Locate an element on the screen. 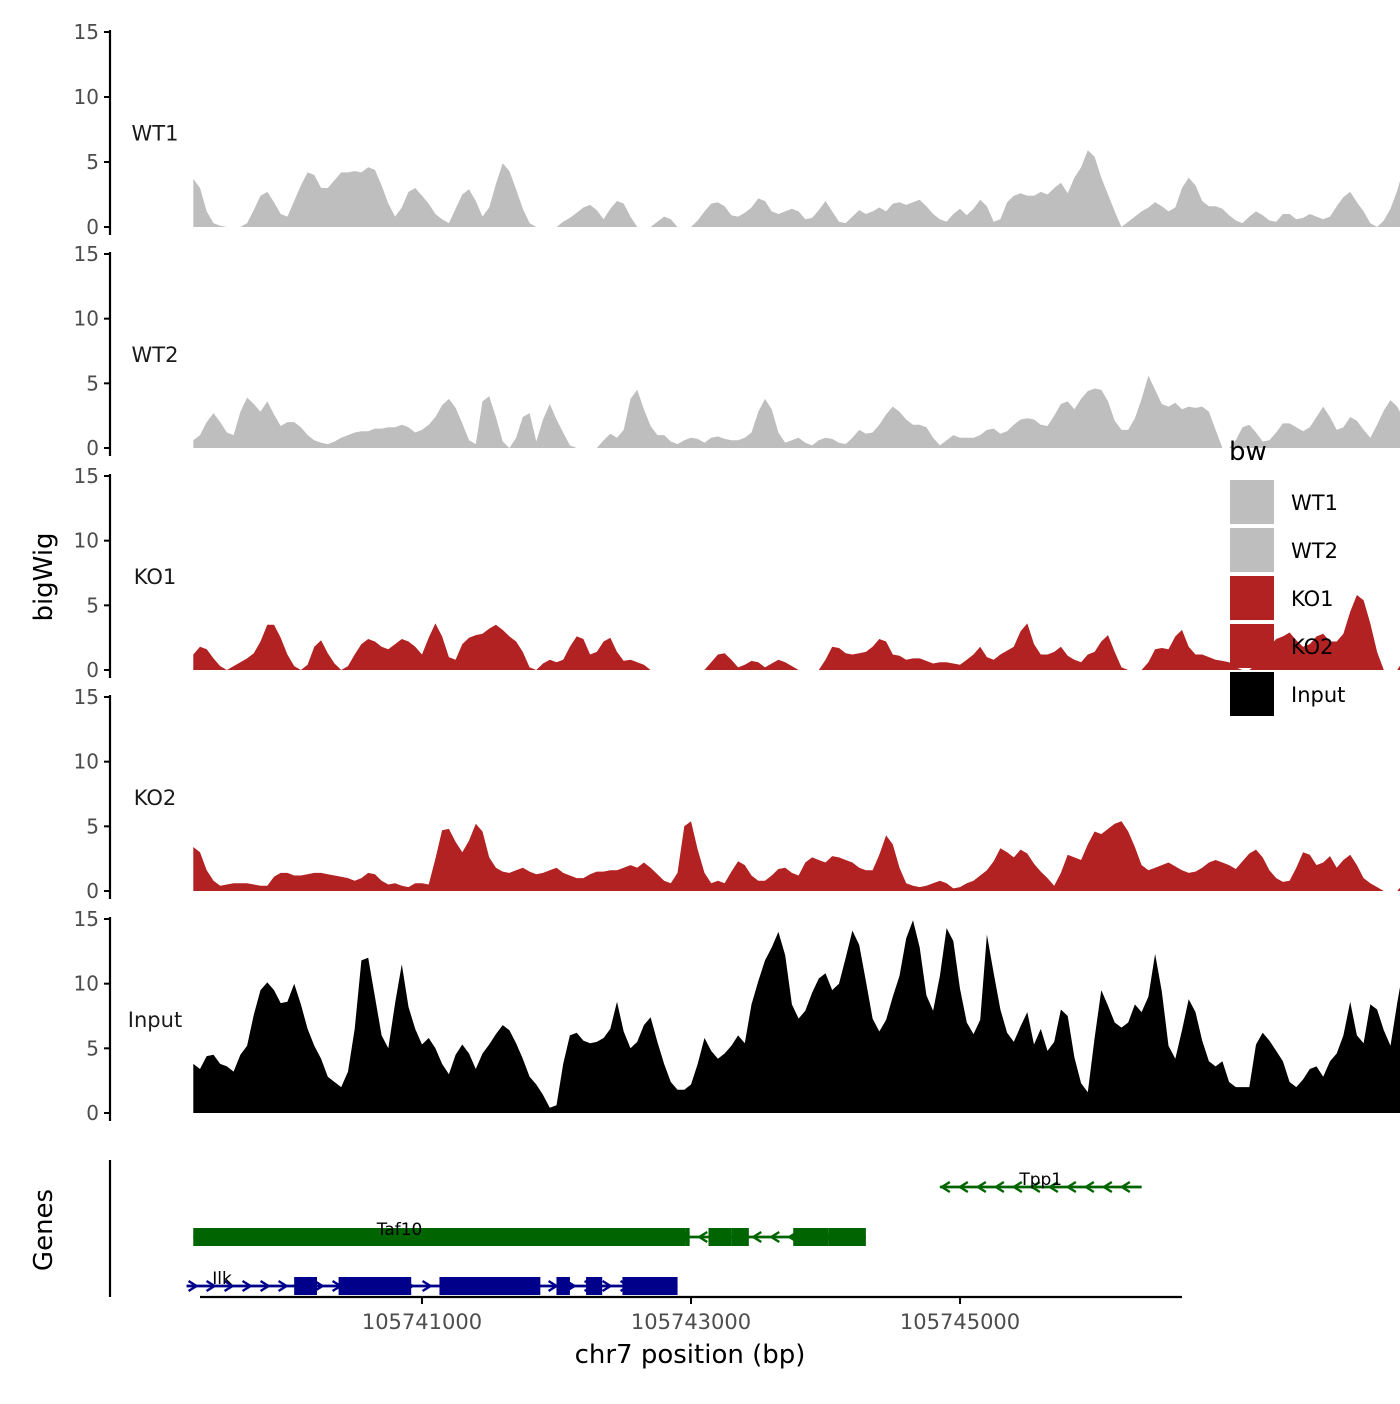 The image size is (1400, 1404). gene-tpp1: Tpp1 is located at coordinates (1040, 1182).